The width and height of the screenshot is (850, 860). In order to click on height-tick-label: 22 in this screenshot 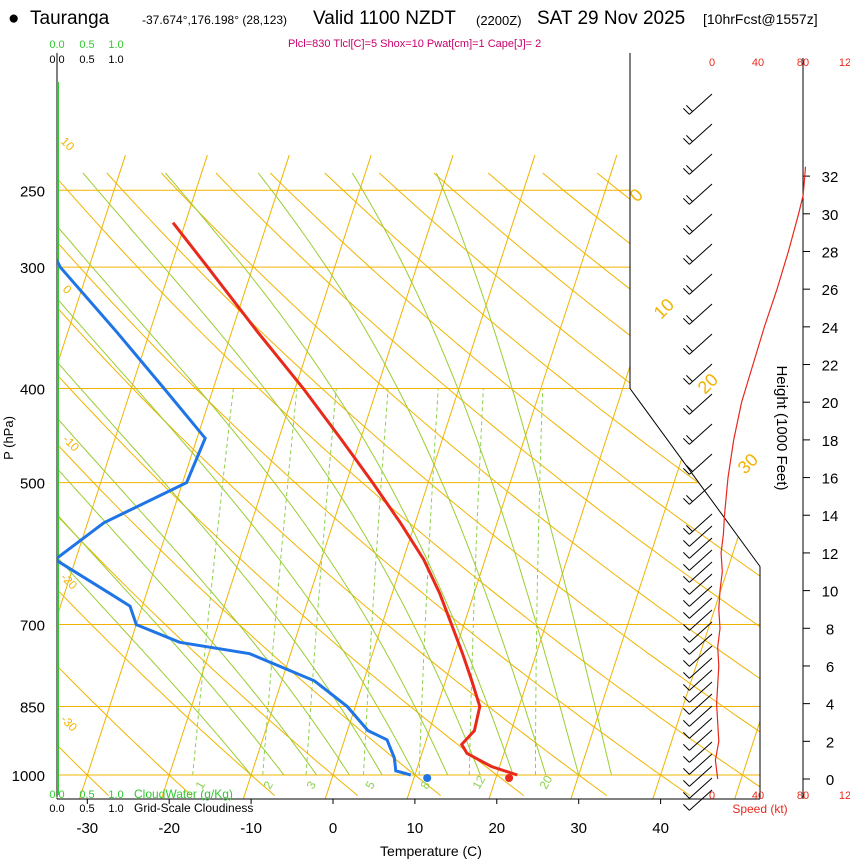, I will do `click(830, 366)`.